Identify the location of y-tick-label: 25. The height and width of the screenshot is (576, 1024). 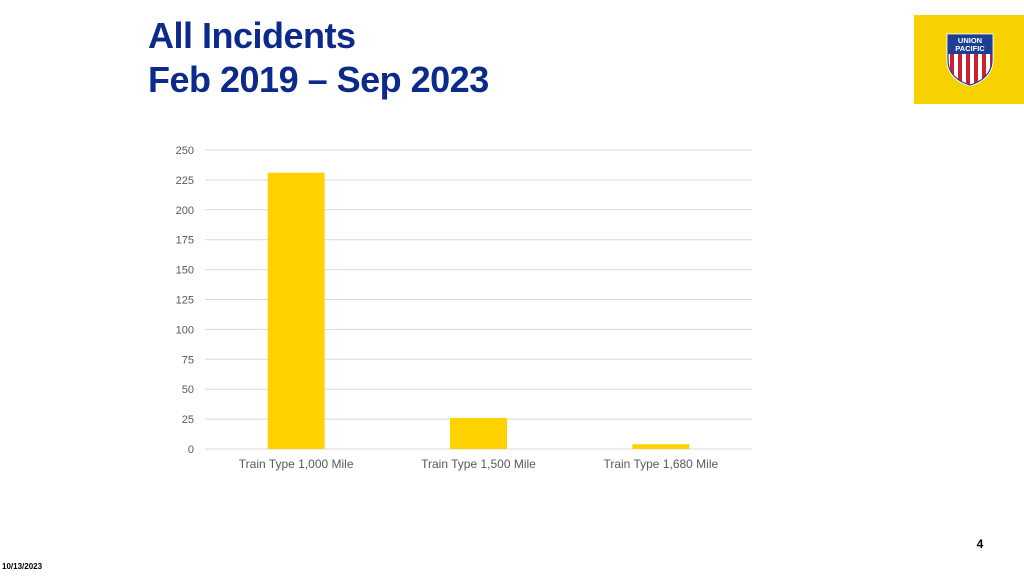
(188, 420).